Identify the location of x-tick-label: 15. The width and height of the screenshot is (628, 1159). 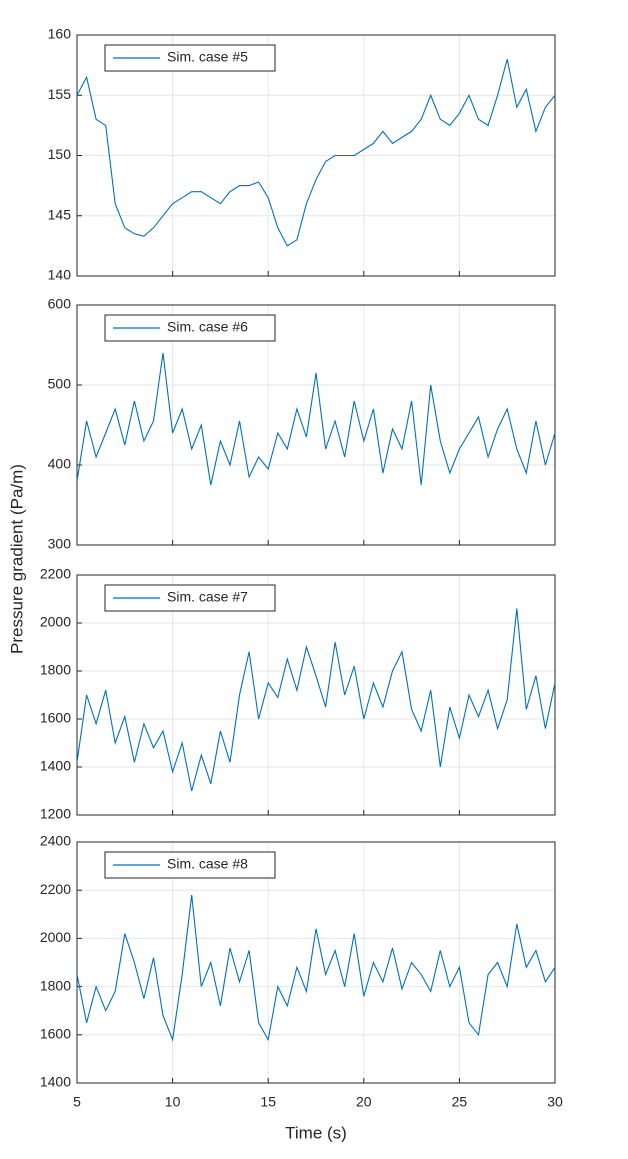
(268, 1102).